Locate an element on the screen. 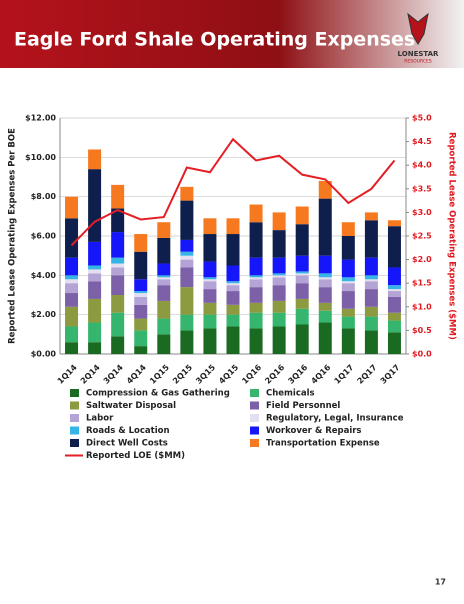 This screenshot has height=604, width=464. y2-tick-label: $1.5 is located at coordinates (422, 283).